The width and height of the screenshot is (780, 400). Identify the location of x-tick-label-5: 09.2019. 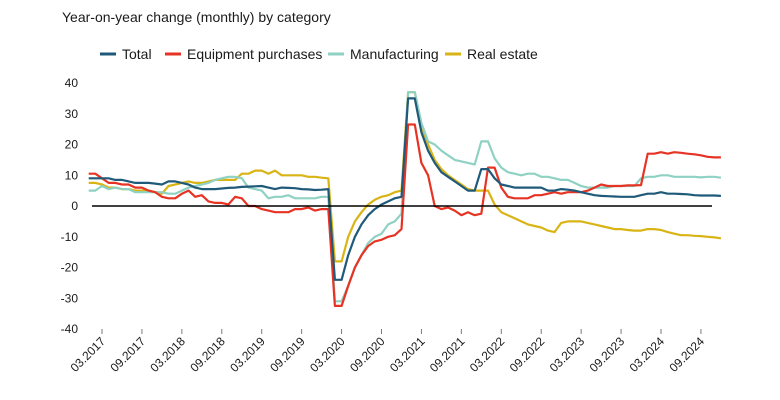
(287, 354).